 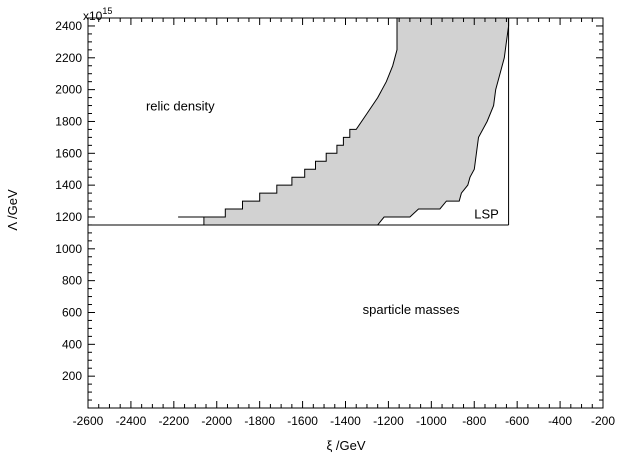 What do you see at coordinates (68, 249) in the screenshot?
I see `y-tick-label: 1000` at bounding box center [68, 249].